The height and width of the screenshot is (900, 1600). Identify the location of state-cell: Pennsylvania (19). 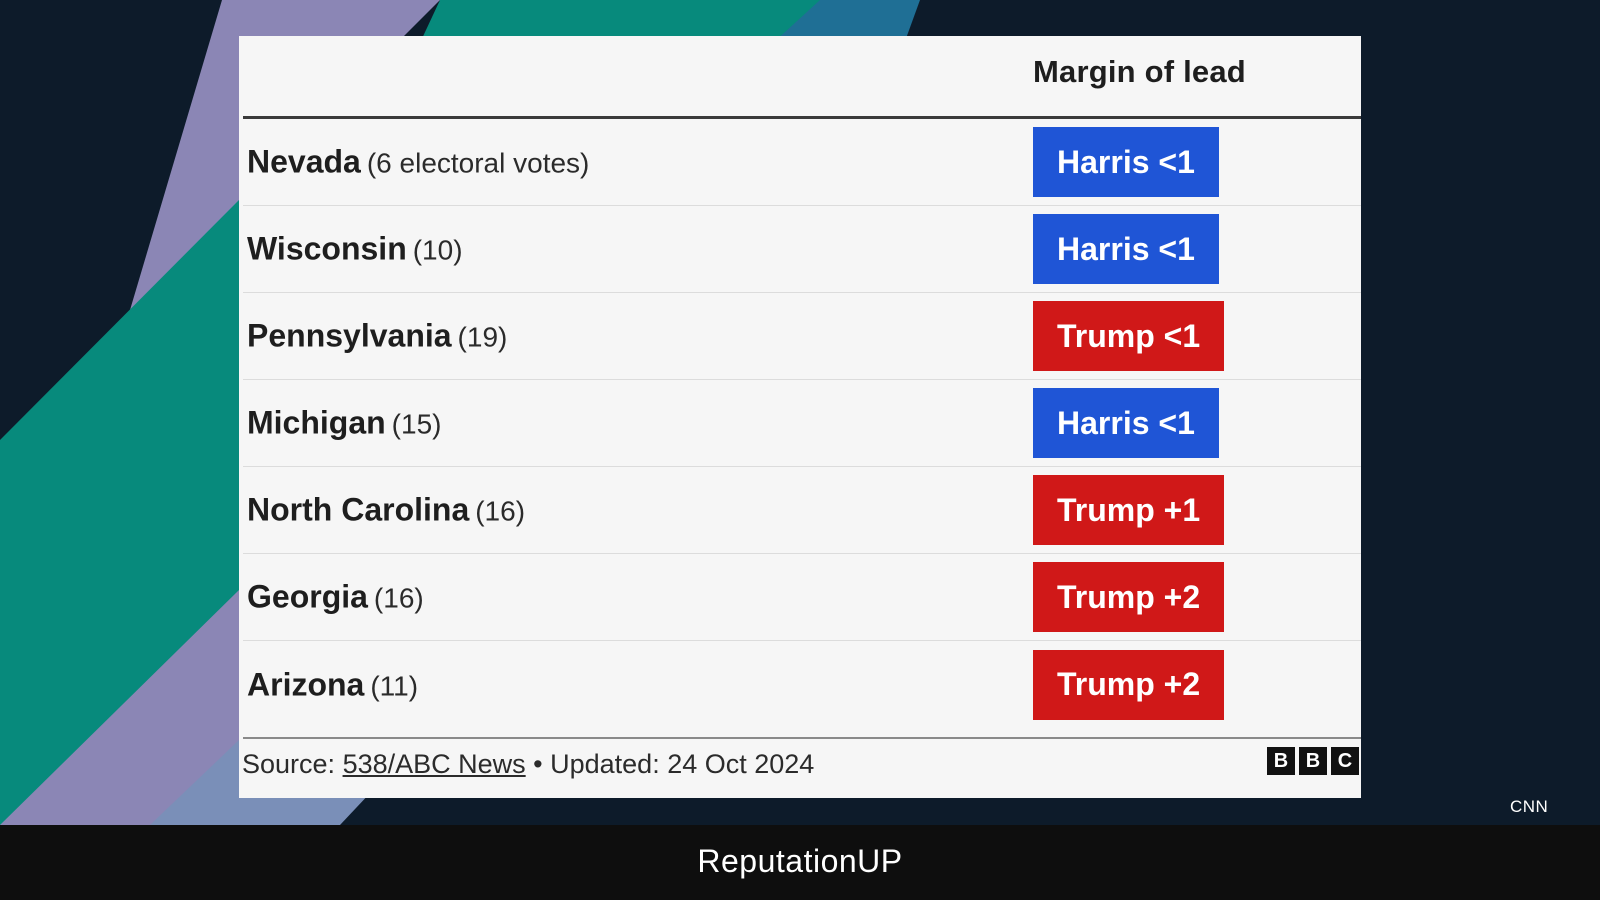
(377, 336).